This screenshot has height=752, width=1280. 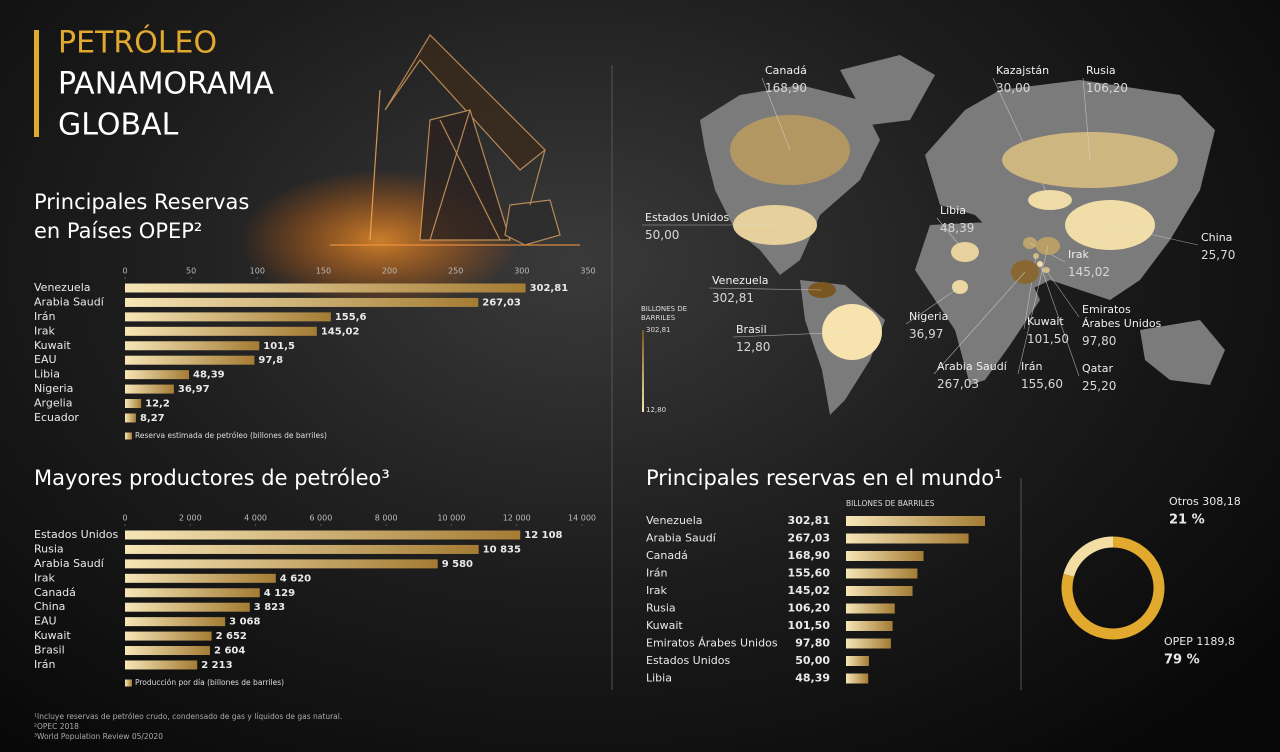 What do you see at coordinates (1051, 79) in the screenshot?
I see `map-label: Kazajstán 30,00` at bounding box center [1051, 79].